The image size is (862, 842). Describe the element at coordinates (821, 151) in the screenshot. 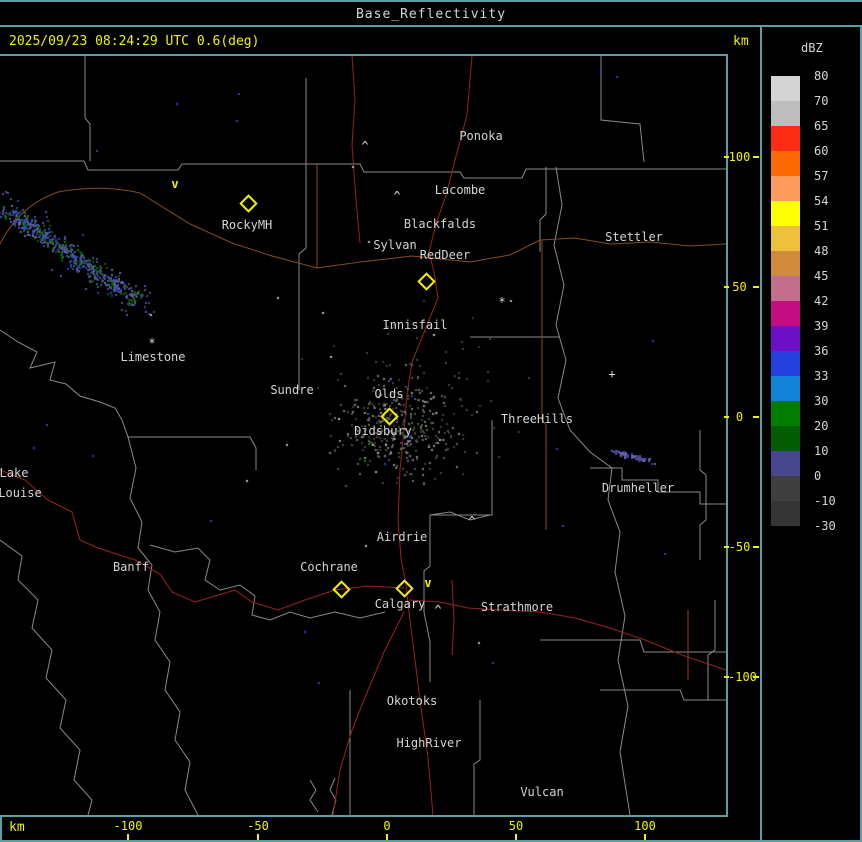

I see `legend-value-60: 60` at that location.